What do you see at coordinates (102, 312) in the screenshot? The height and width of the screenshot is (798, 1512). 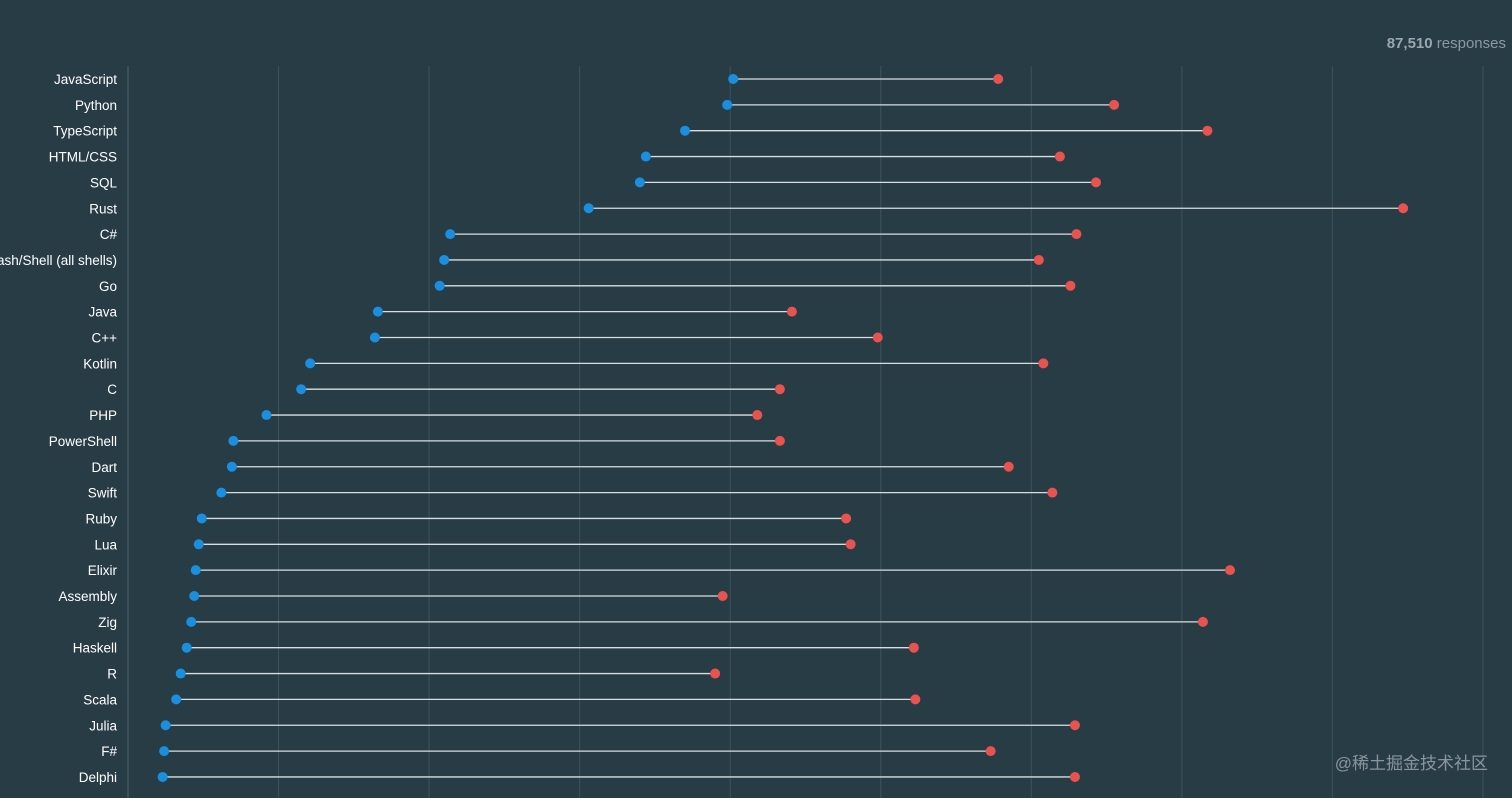 I see `category-label: Java` at bounding box center [102, 312].